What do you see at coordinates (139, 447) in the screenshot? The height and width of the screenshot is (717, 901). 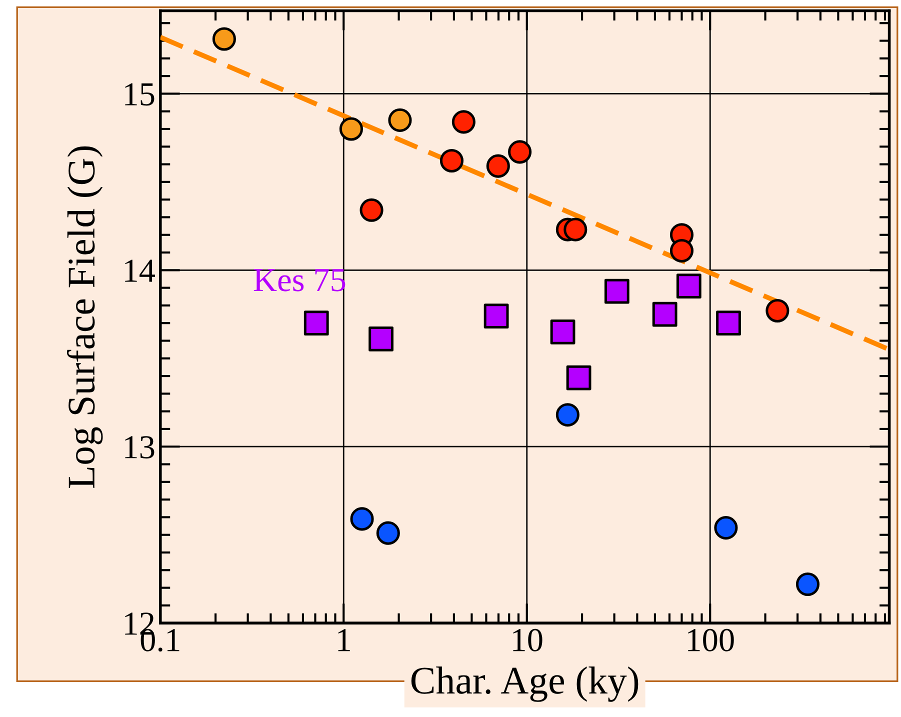 I see `y-tick-label: 13` at bounding box center [139, 447].